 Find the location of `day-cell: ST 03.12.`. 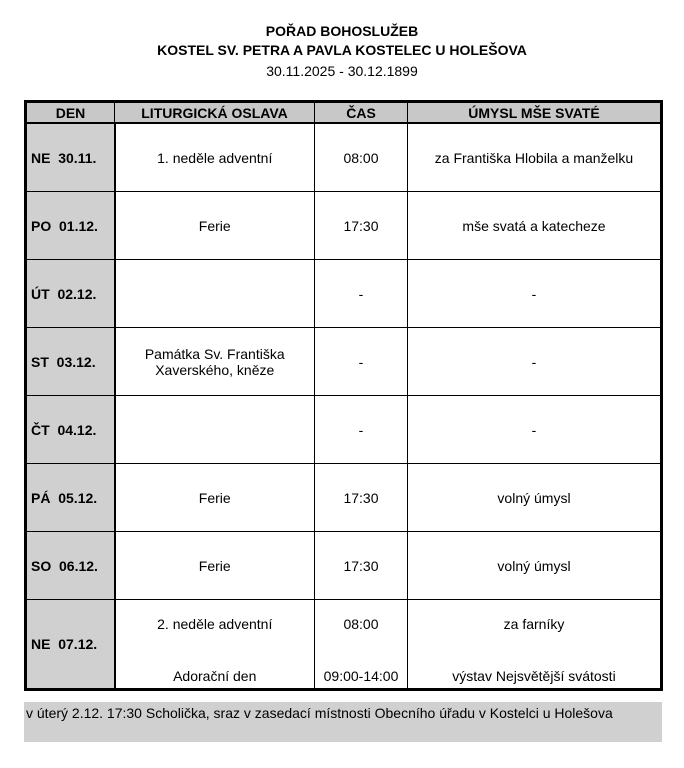

day-cell: ST 03.12. is located at coordinates (70, 361).